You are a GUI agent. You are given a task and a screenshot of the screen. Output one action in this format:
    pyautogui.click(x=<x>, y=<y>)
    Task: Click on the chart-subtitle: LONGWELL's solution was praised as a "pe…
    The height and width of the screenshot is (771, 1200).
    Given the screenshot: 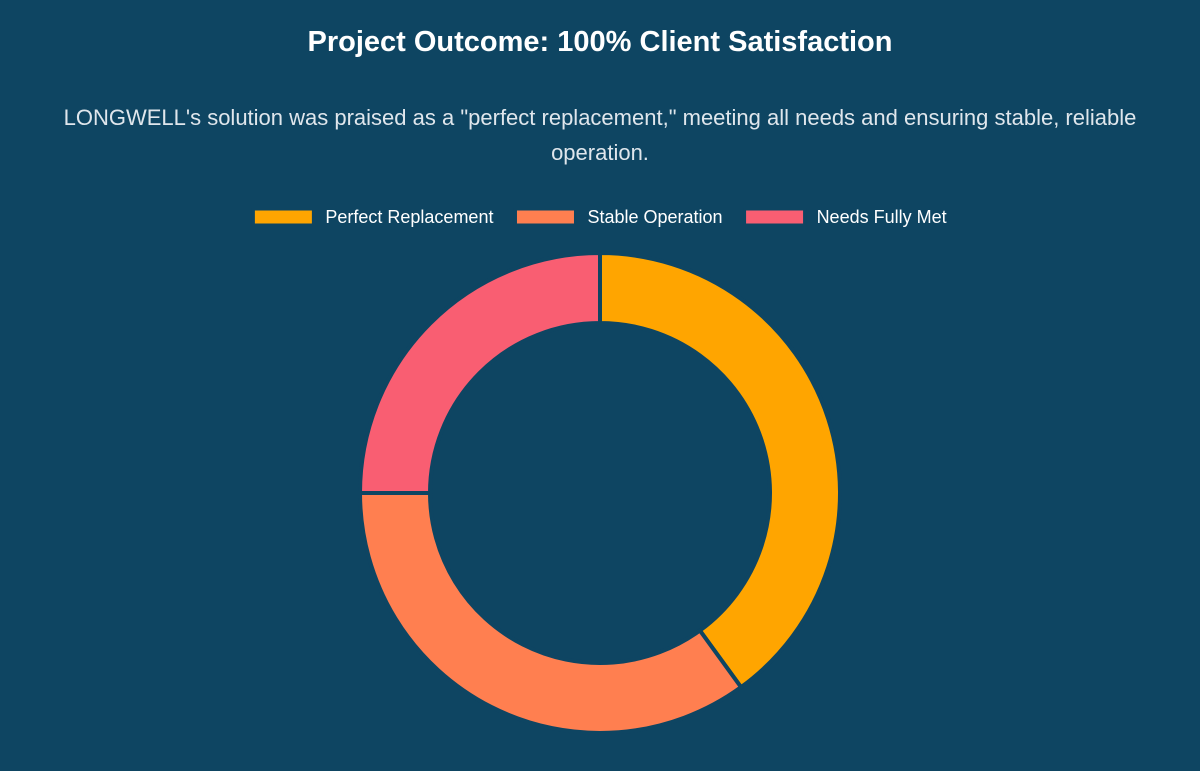 What is the action you would take?
    pyautogui.click(x=600, y=135)
    